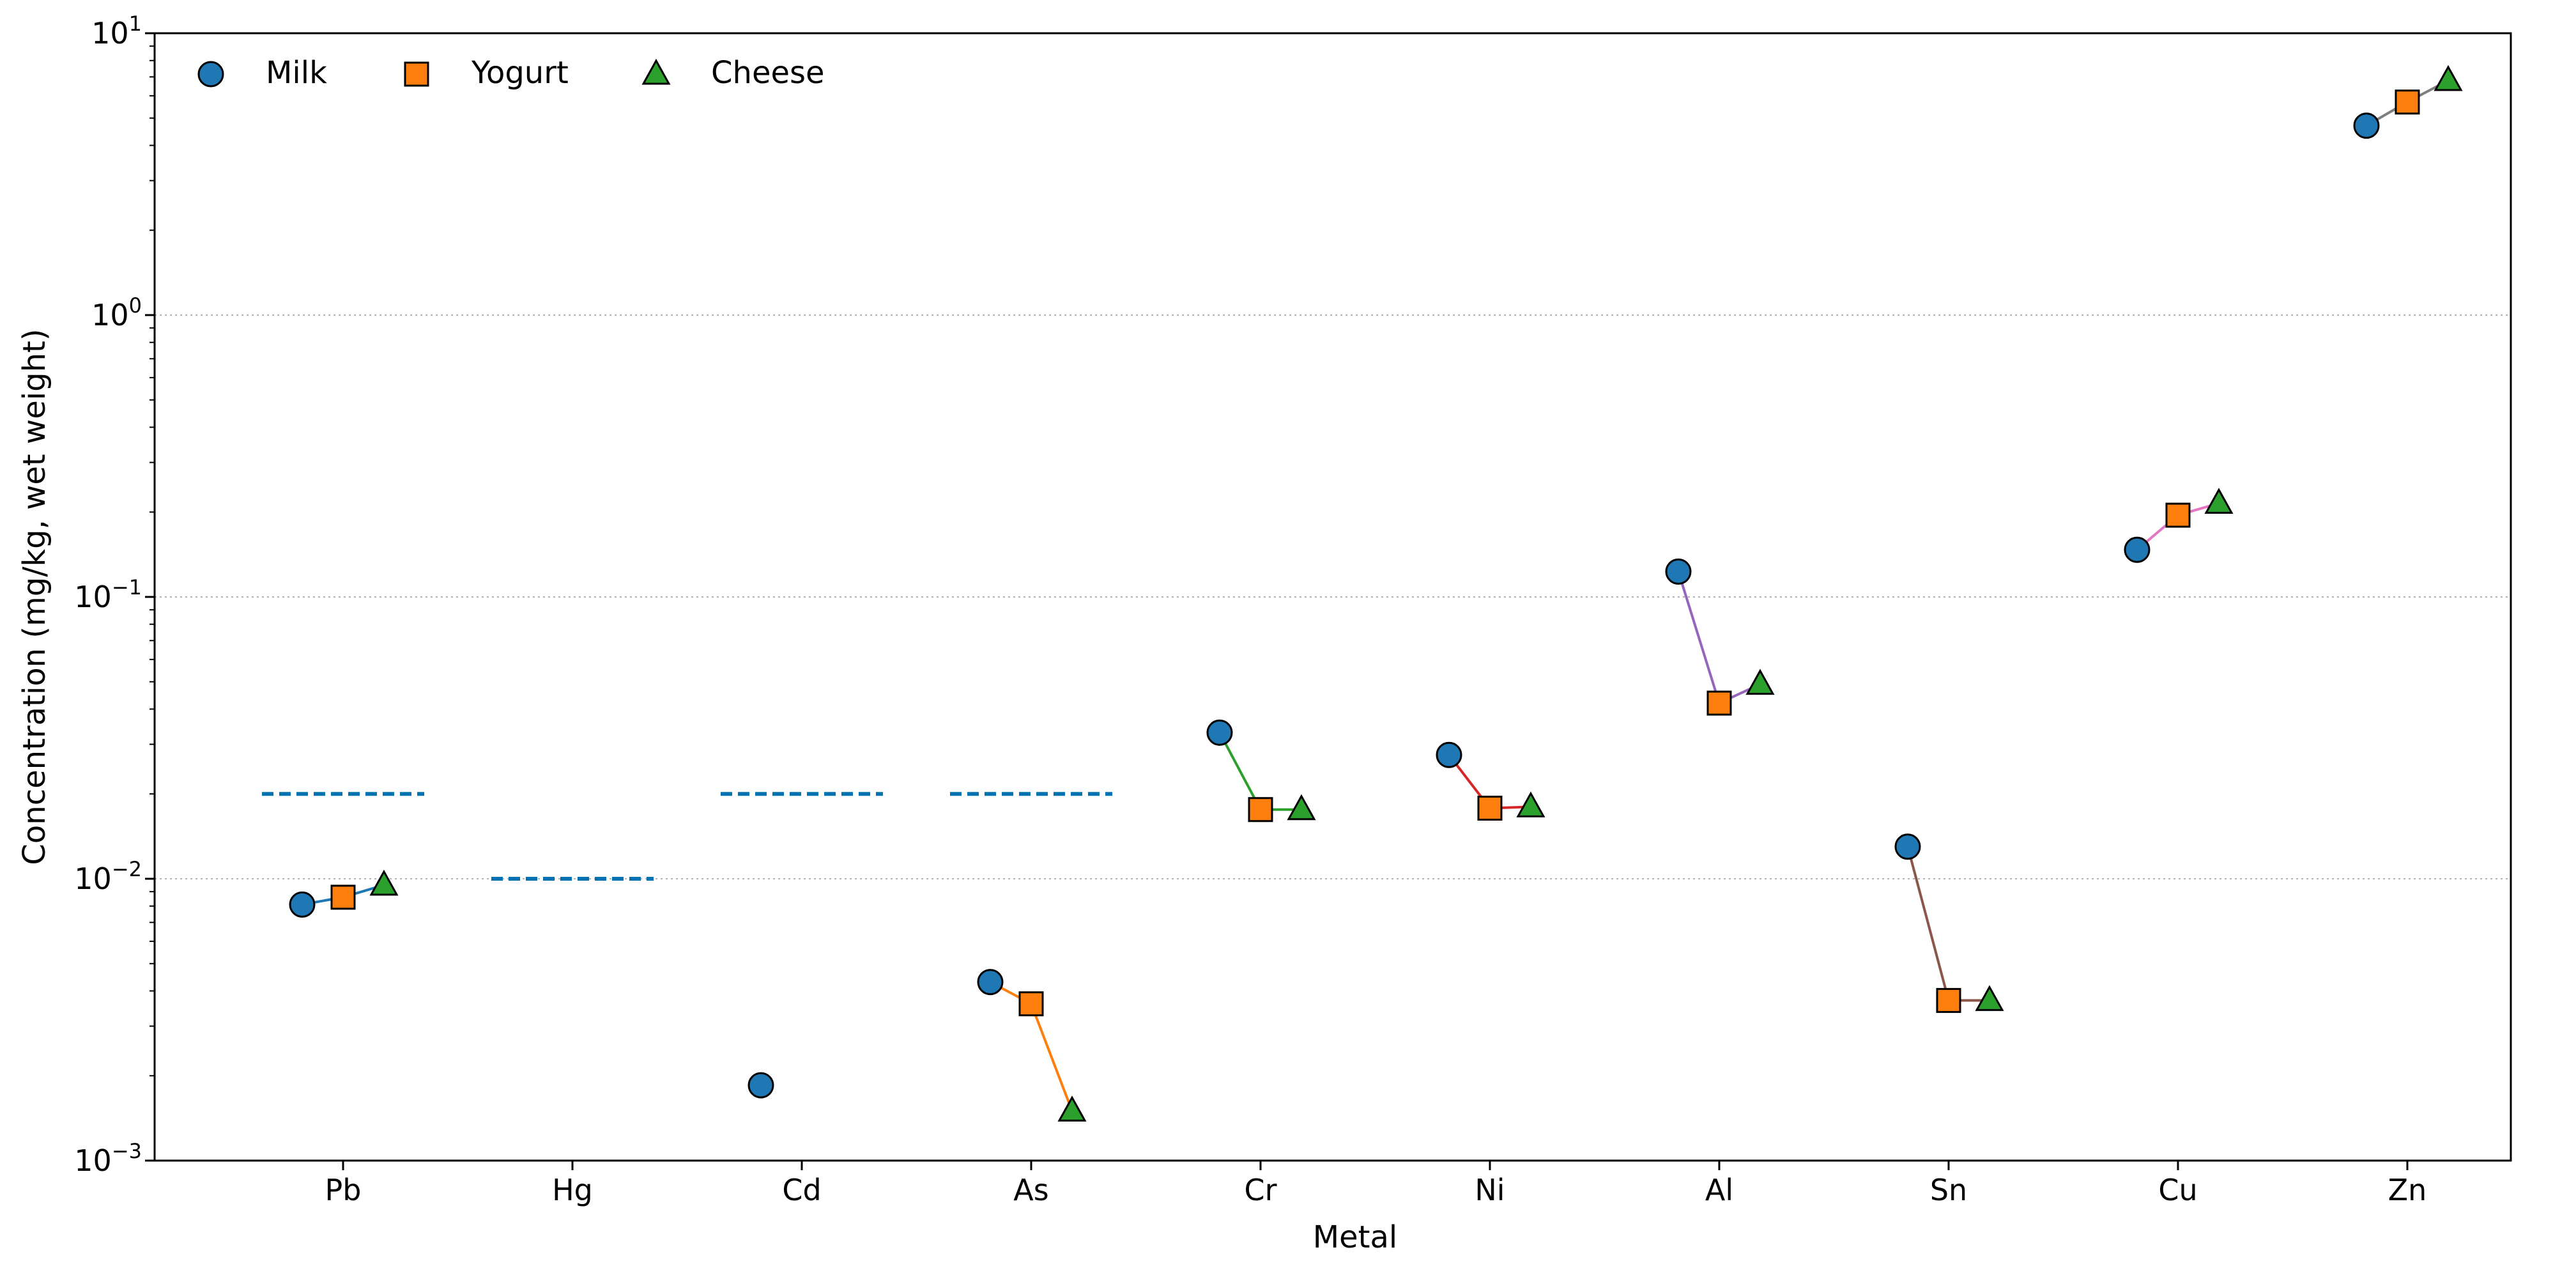 The image size is (2576, 1275). I want to click on legend-entry: Milk, so click(262, 73).